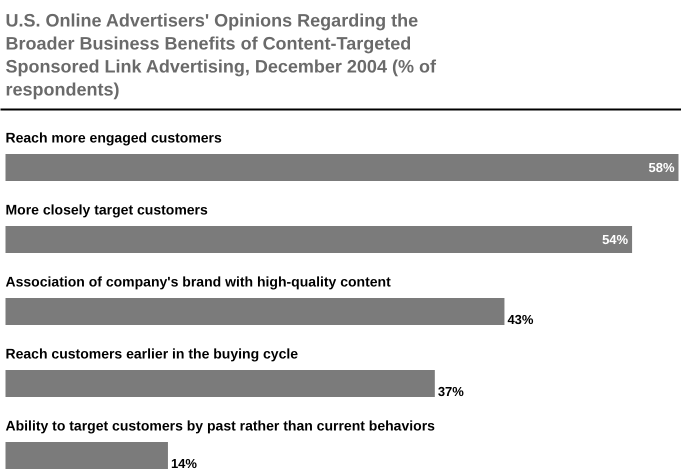 This screenshot has width=681, height=474. I want to click on data-label: 43%, so click(520, 319).